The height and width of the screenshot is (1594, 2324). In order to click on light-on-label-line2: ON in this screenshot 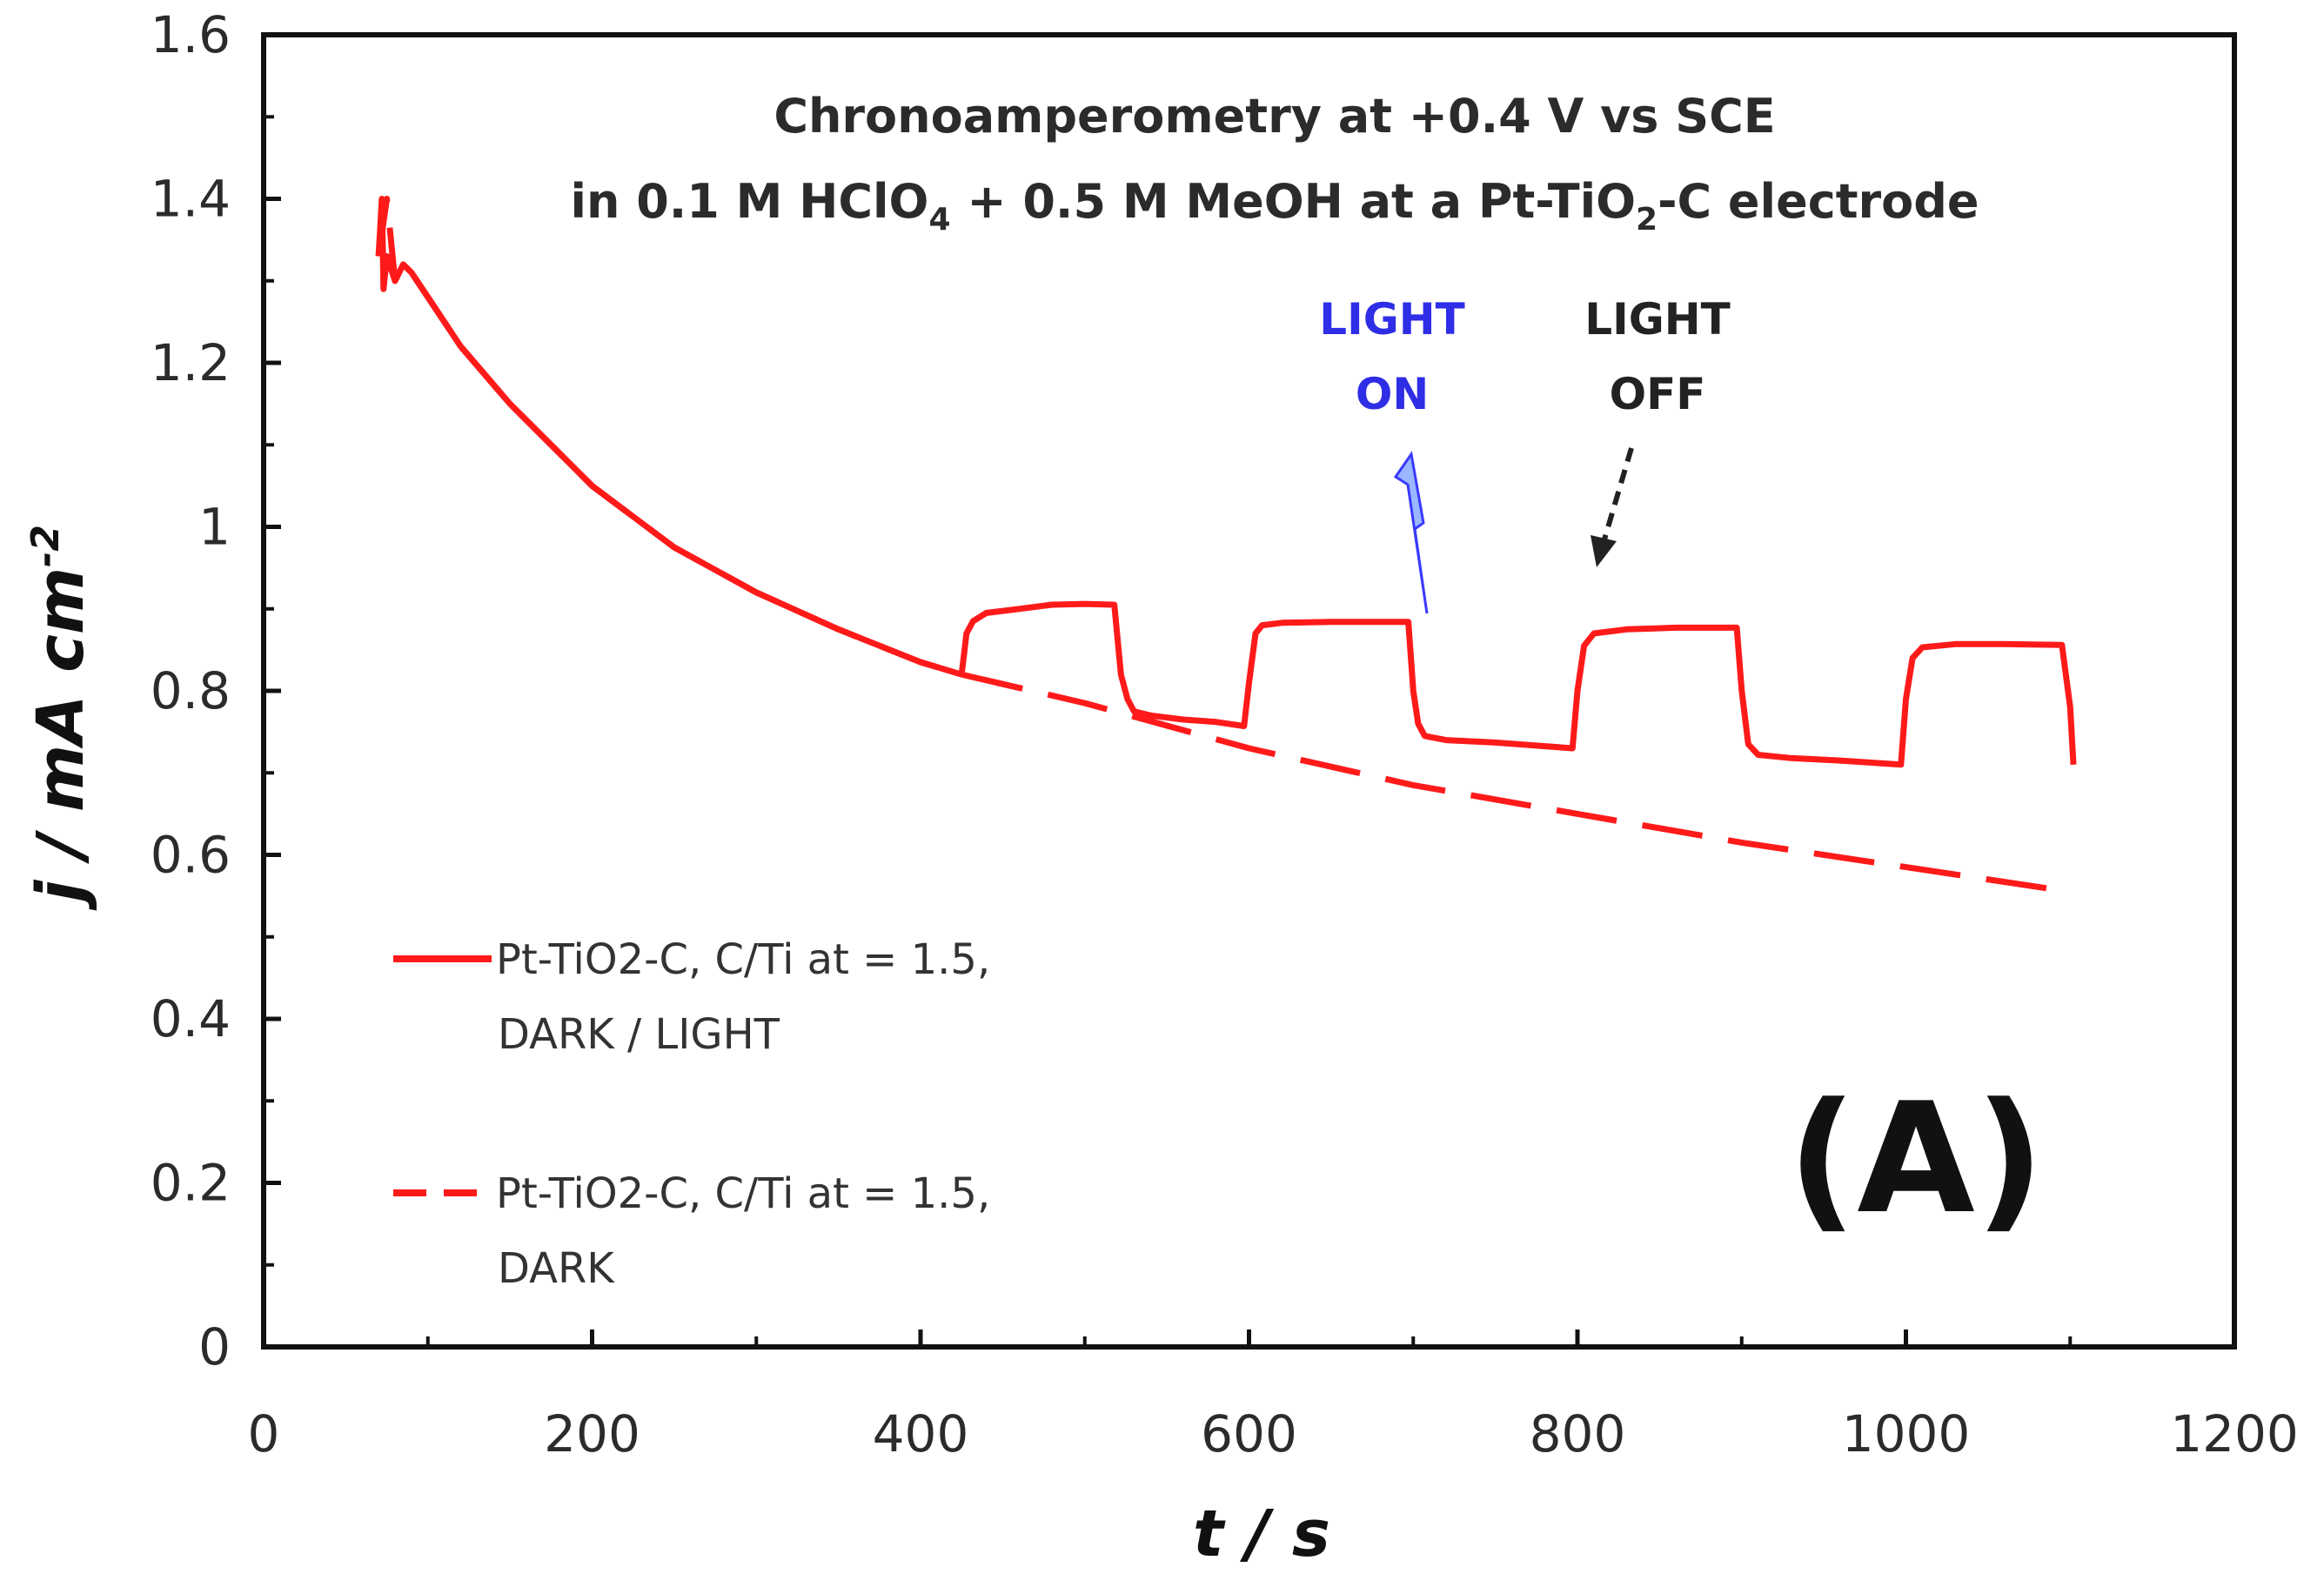, I will do `click(1392, 394)`.